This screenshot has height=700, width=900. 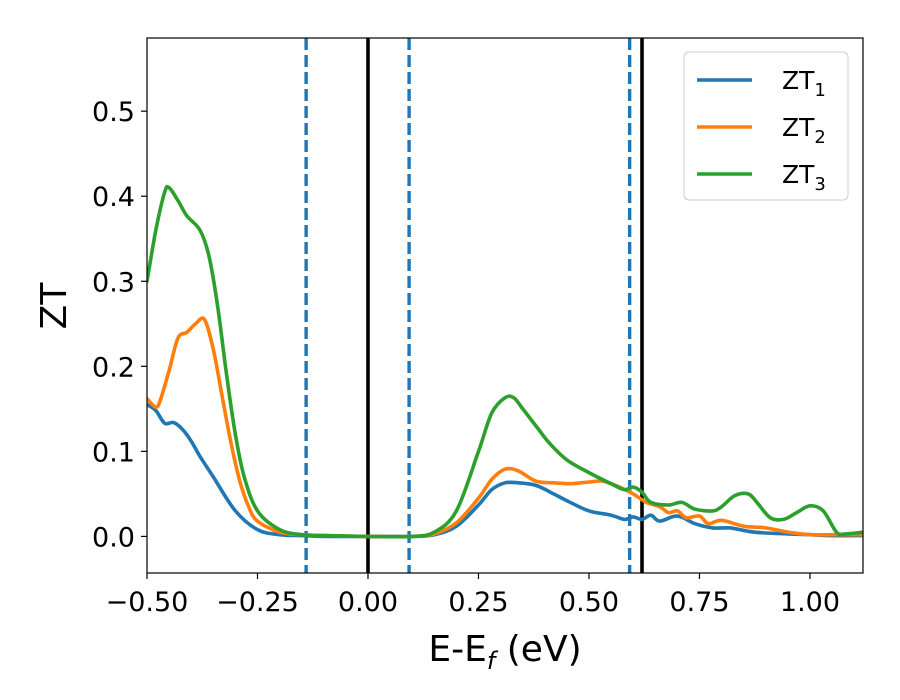 What do you see at coordinates (119, 325) in the screenshot?
I see `y-axis-ticks: 0.0 0.1 0.2 0.3 0.4 0.5` at bounding box center [119, 325].